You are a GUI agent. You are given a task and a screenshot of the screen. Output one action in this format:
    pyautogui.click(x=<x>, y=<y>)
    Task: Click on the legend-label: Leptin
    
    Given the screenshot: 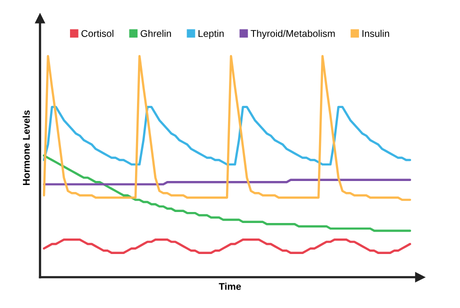 What is the action you would take?
    pyautogui.click(x=211, y=34)
    